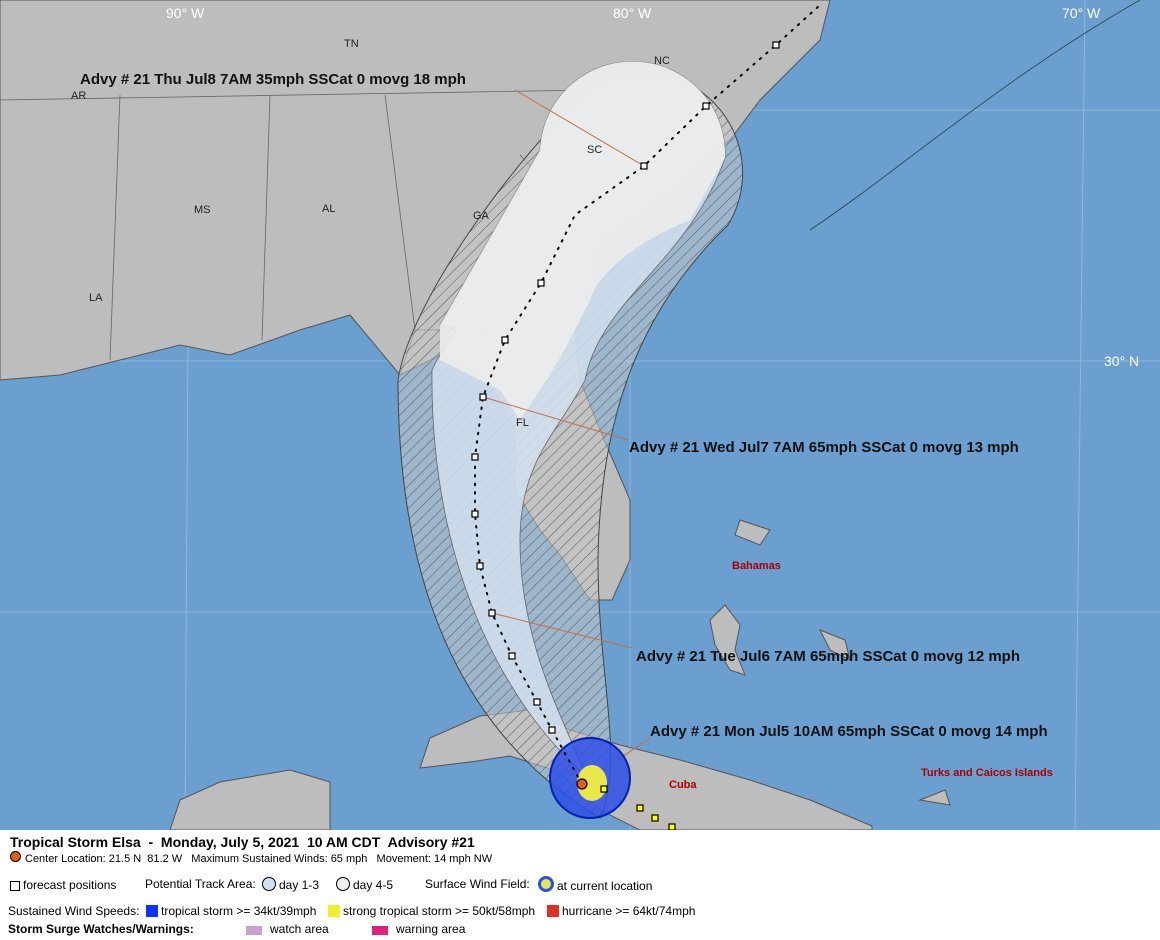  What do you see at coordinates (632, 13) in the screenshot?
I see `grid-label: 80° W` at bounding box center [632, 13].